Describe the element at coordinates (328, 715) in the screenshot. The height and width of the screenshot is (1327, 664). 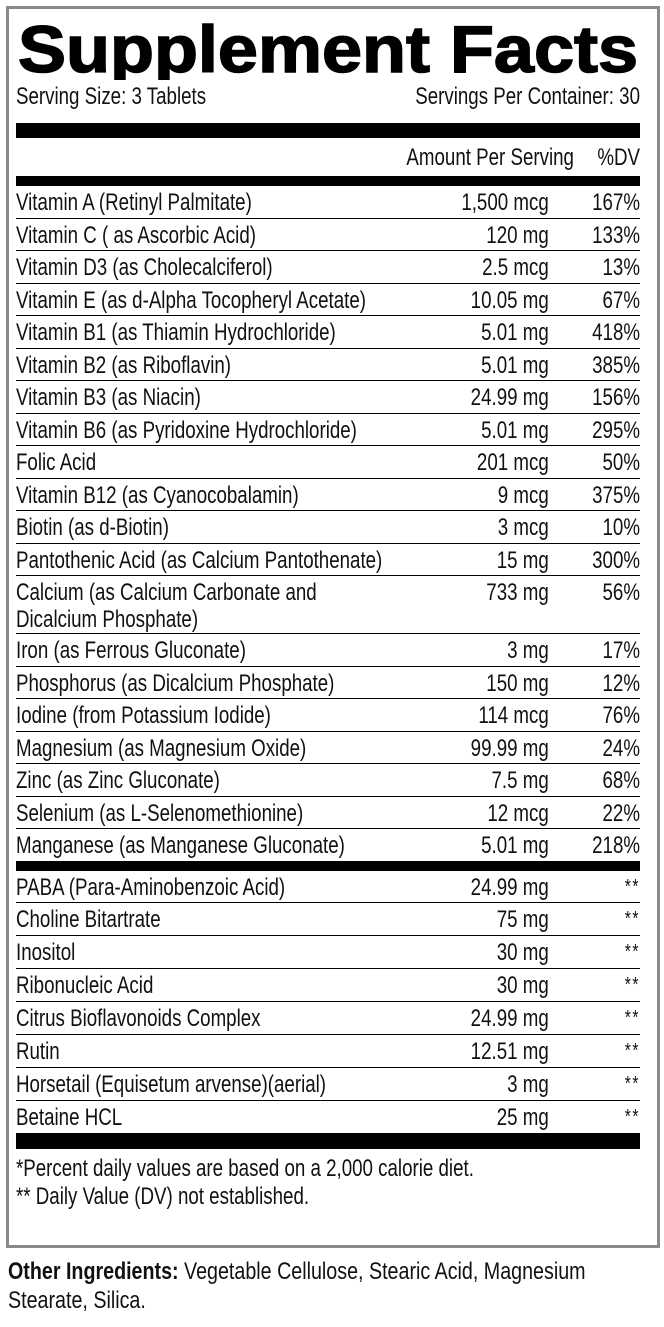
I see `nutrient-row: Iodine (from Potassium Iodide) 114 mcg 76%` at that location.